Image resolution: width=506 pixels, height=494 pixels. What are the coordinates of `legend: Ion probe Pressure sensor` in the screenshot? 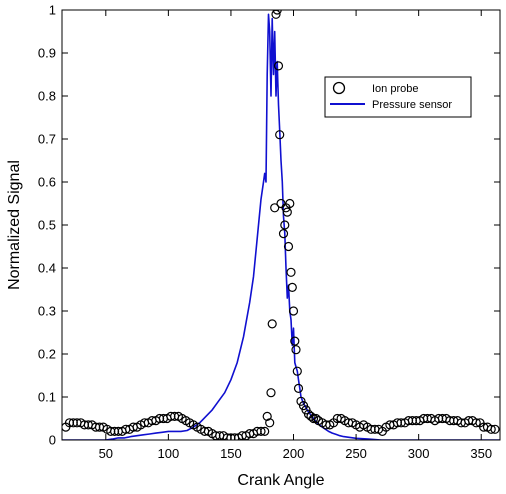 It's located at (398, 97).